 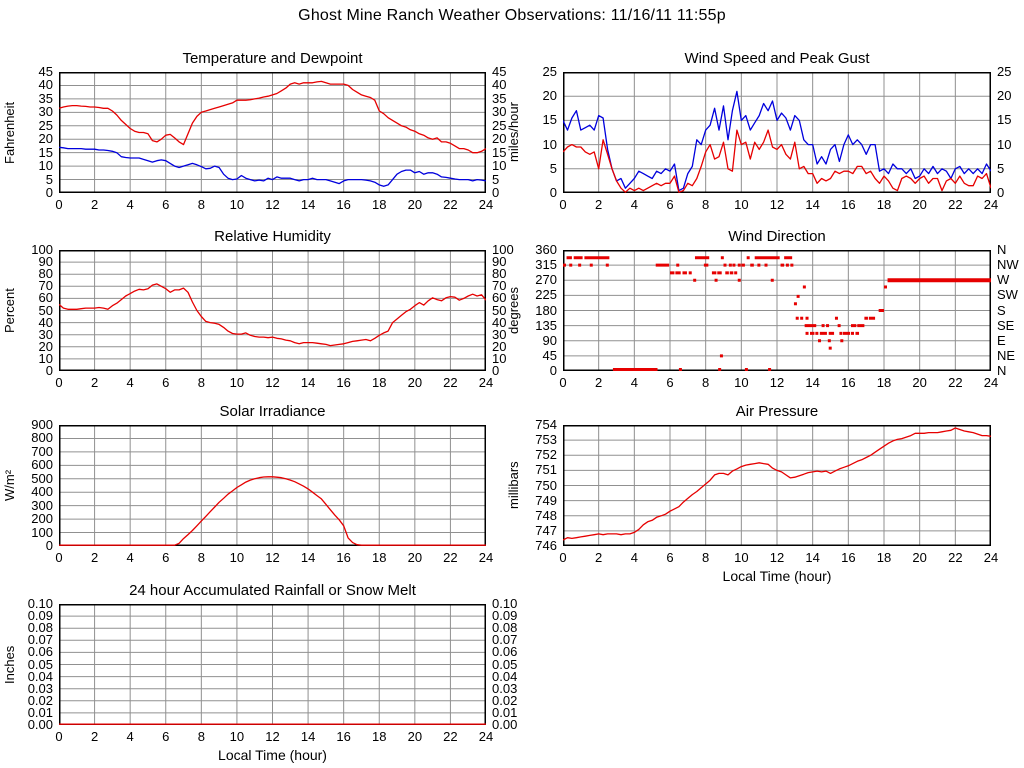 I want to click on y-tick-label-temperature: 5, so click(x=49, y=179).